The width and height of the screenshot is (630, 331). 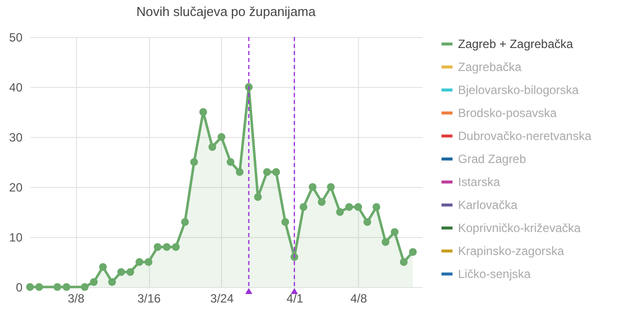 What do you see at coordinates (19, 287) in the screenshot?
I see `y-tick-label: 0` at bounding box center [19, 287].